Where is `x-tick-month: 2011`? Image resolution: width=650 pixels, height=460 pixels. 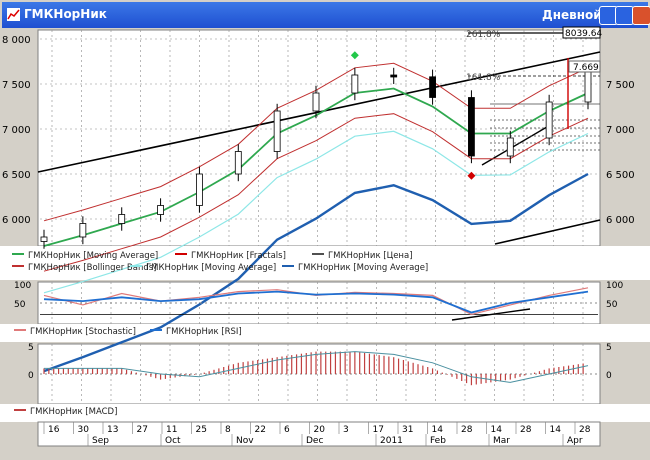
x-tick-month: 2011 is located at coordinates (391, 441).